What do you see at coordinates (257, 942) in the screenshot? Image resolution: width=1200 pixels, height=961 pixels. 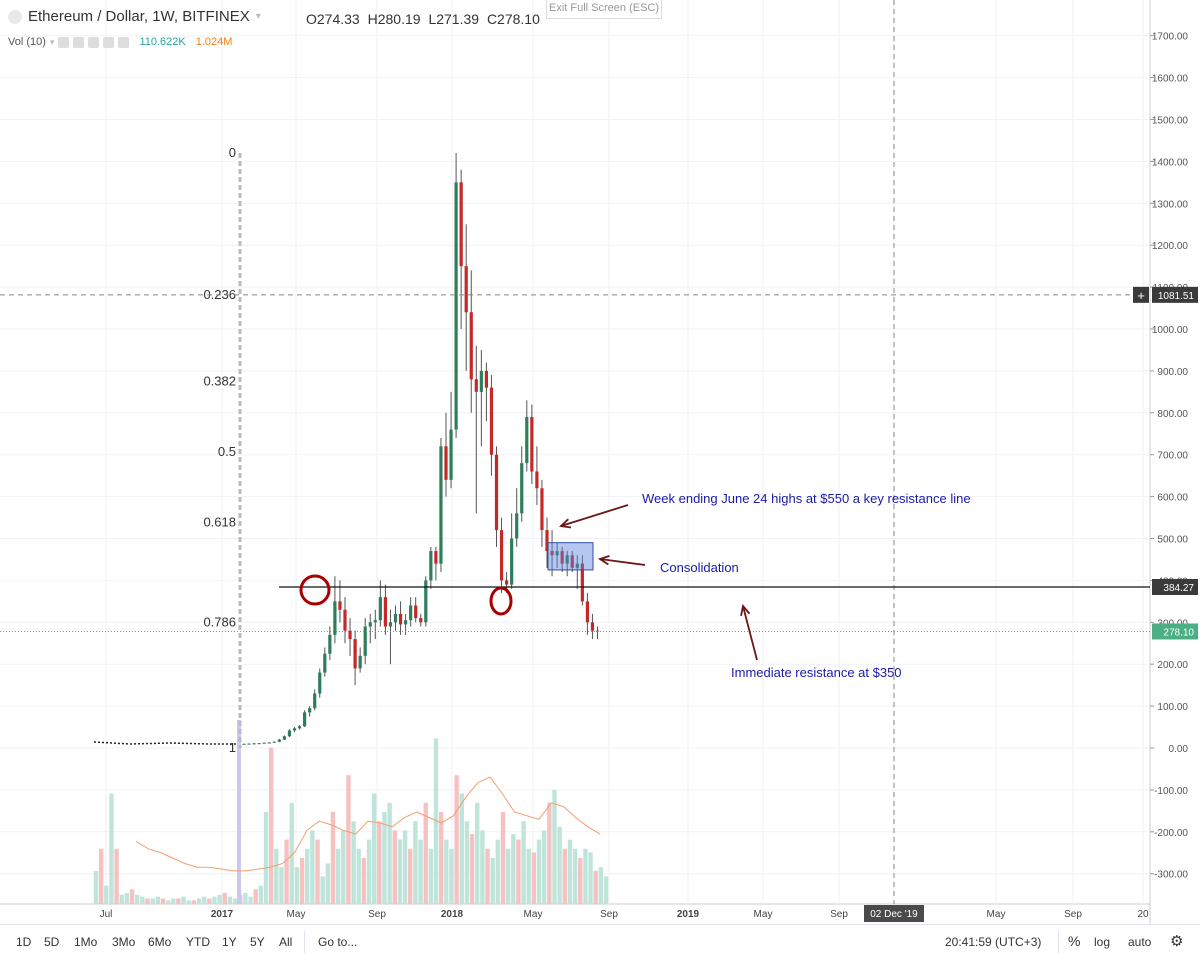 I see `timeframe-5y: 5Y` at bounding box center [257, 942].